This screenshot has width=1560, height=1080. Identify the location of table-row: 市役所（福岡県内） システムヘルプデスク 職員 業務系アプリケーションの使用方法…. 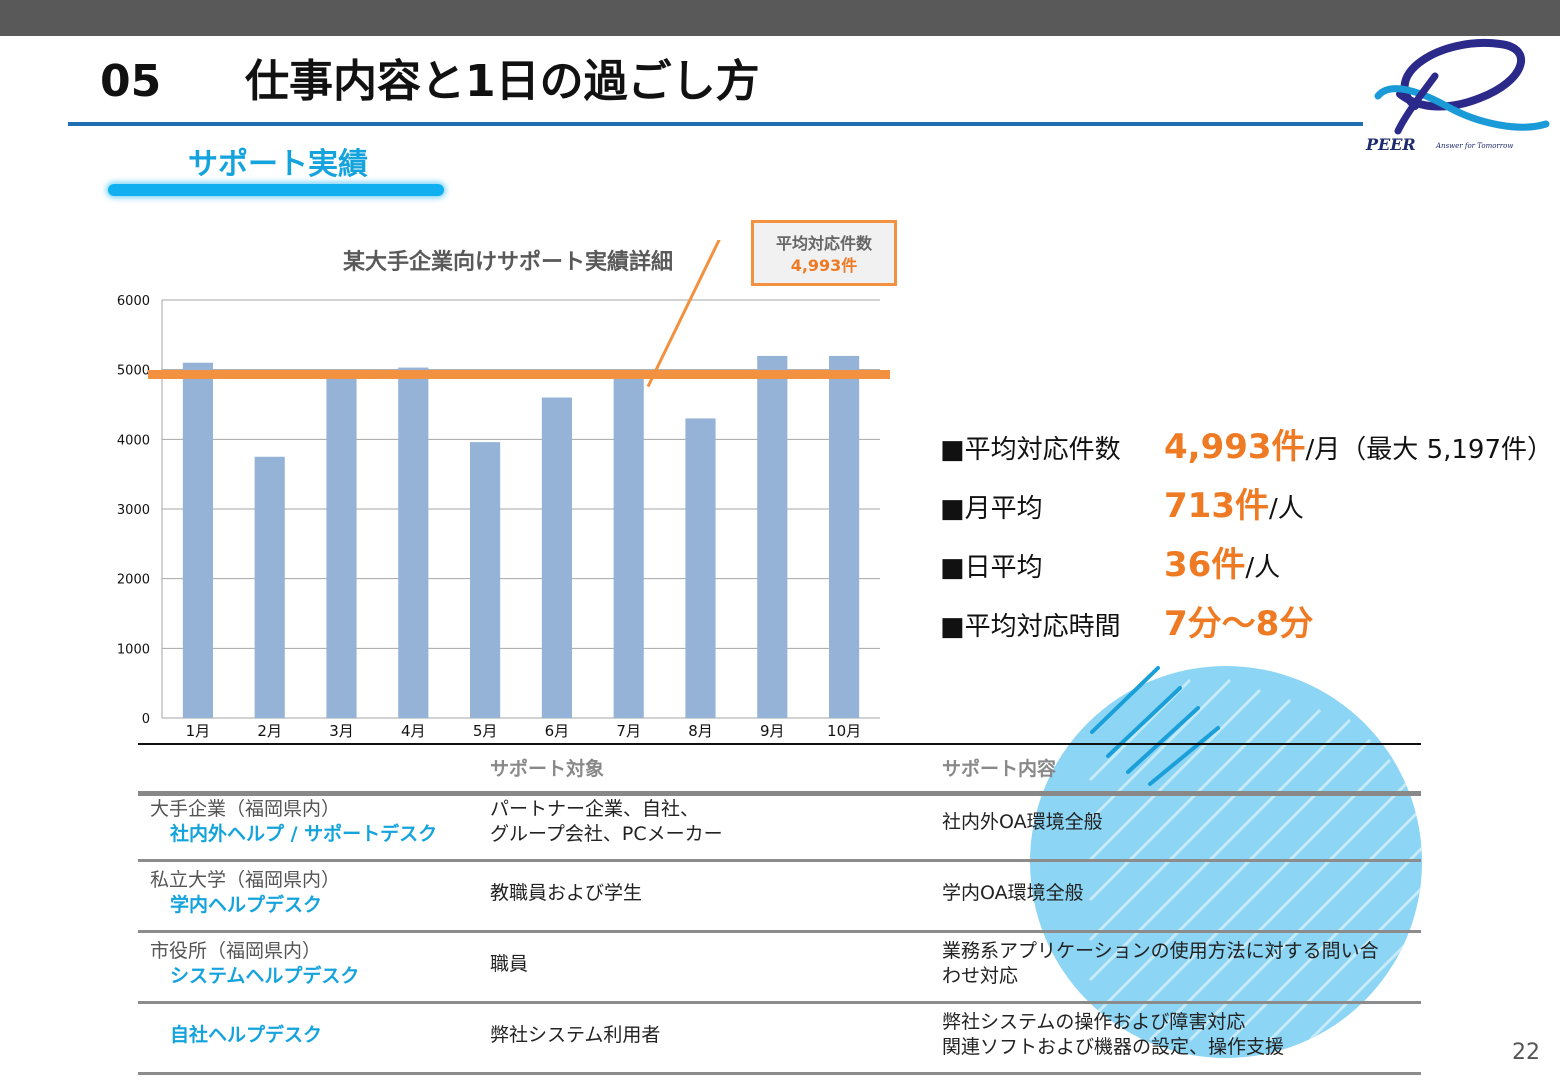
(779, 968).